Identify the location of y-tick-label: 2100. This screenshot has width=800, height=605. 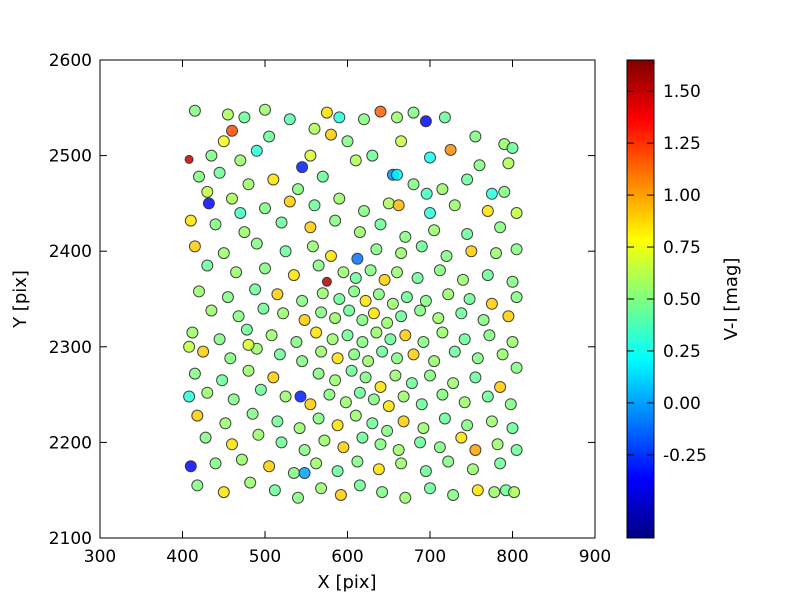
(70, 539).